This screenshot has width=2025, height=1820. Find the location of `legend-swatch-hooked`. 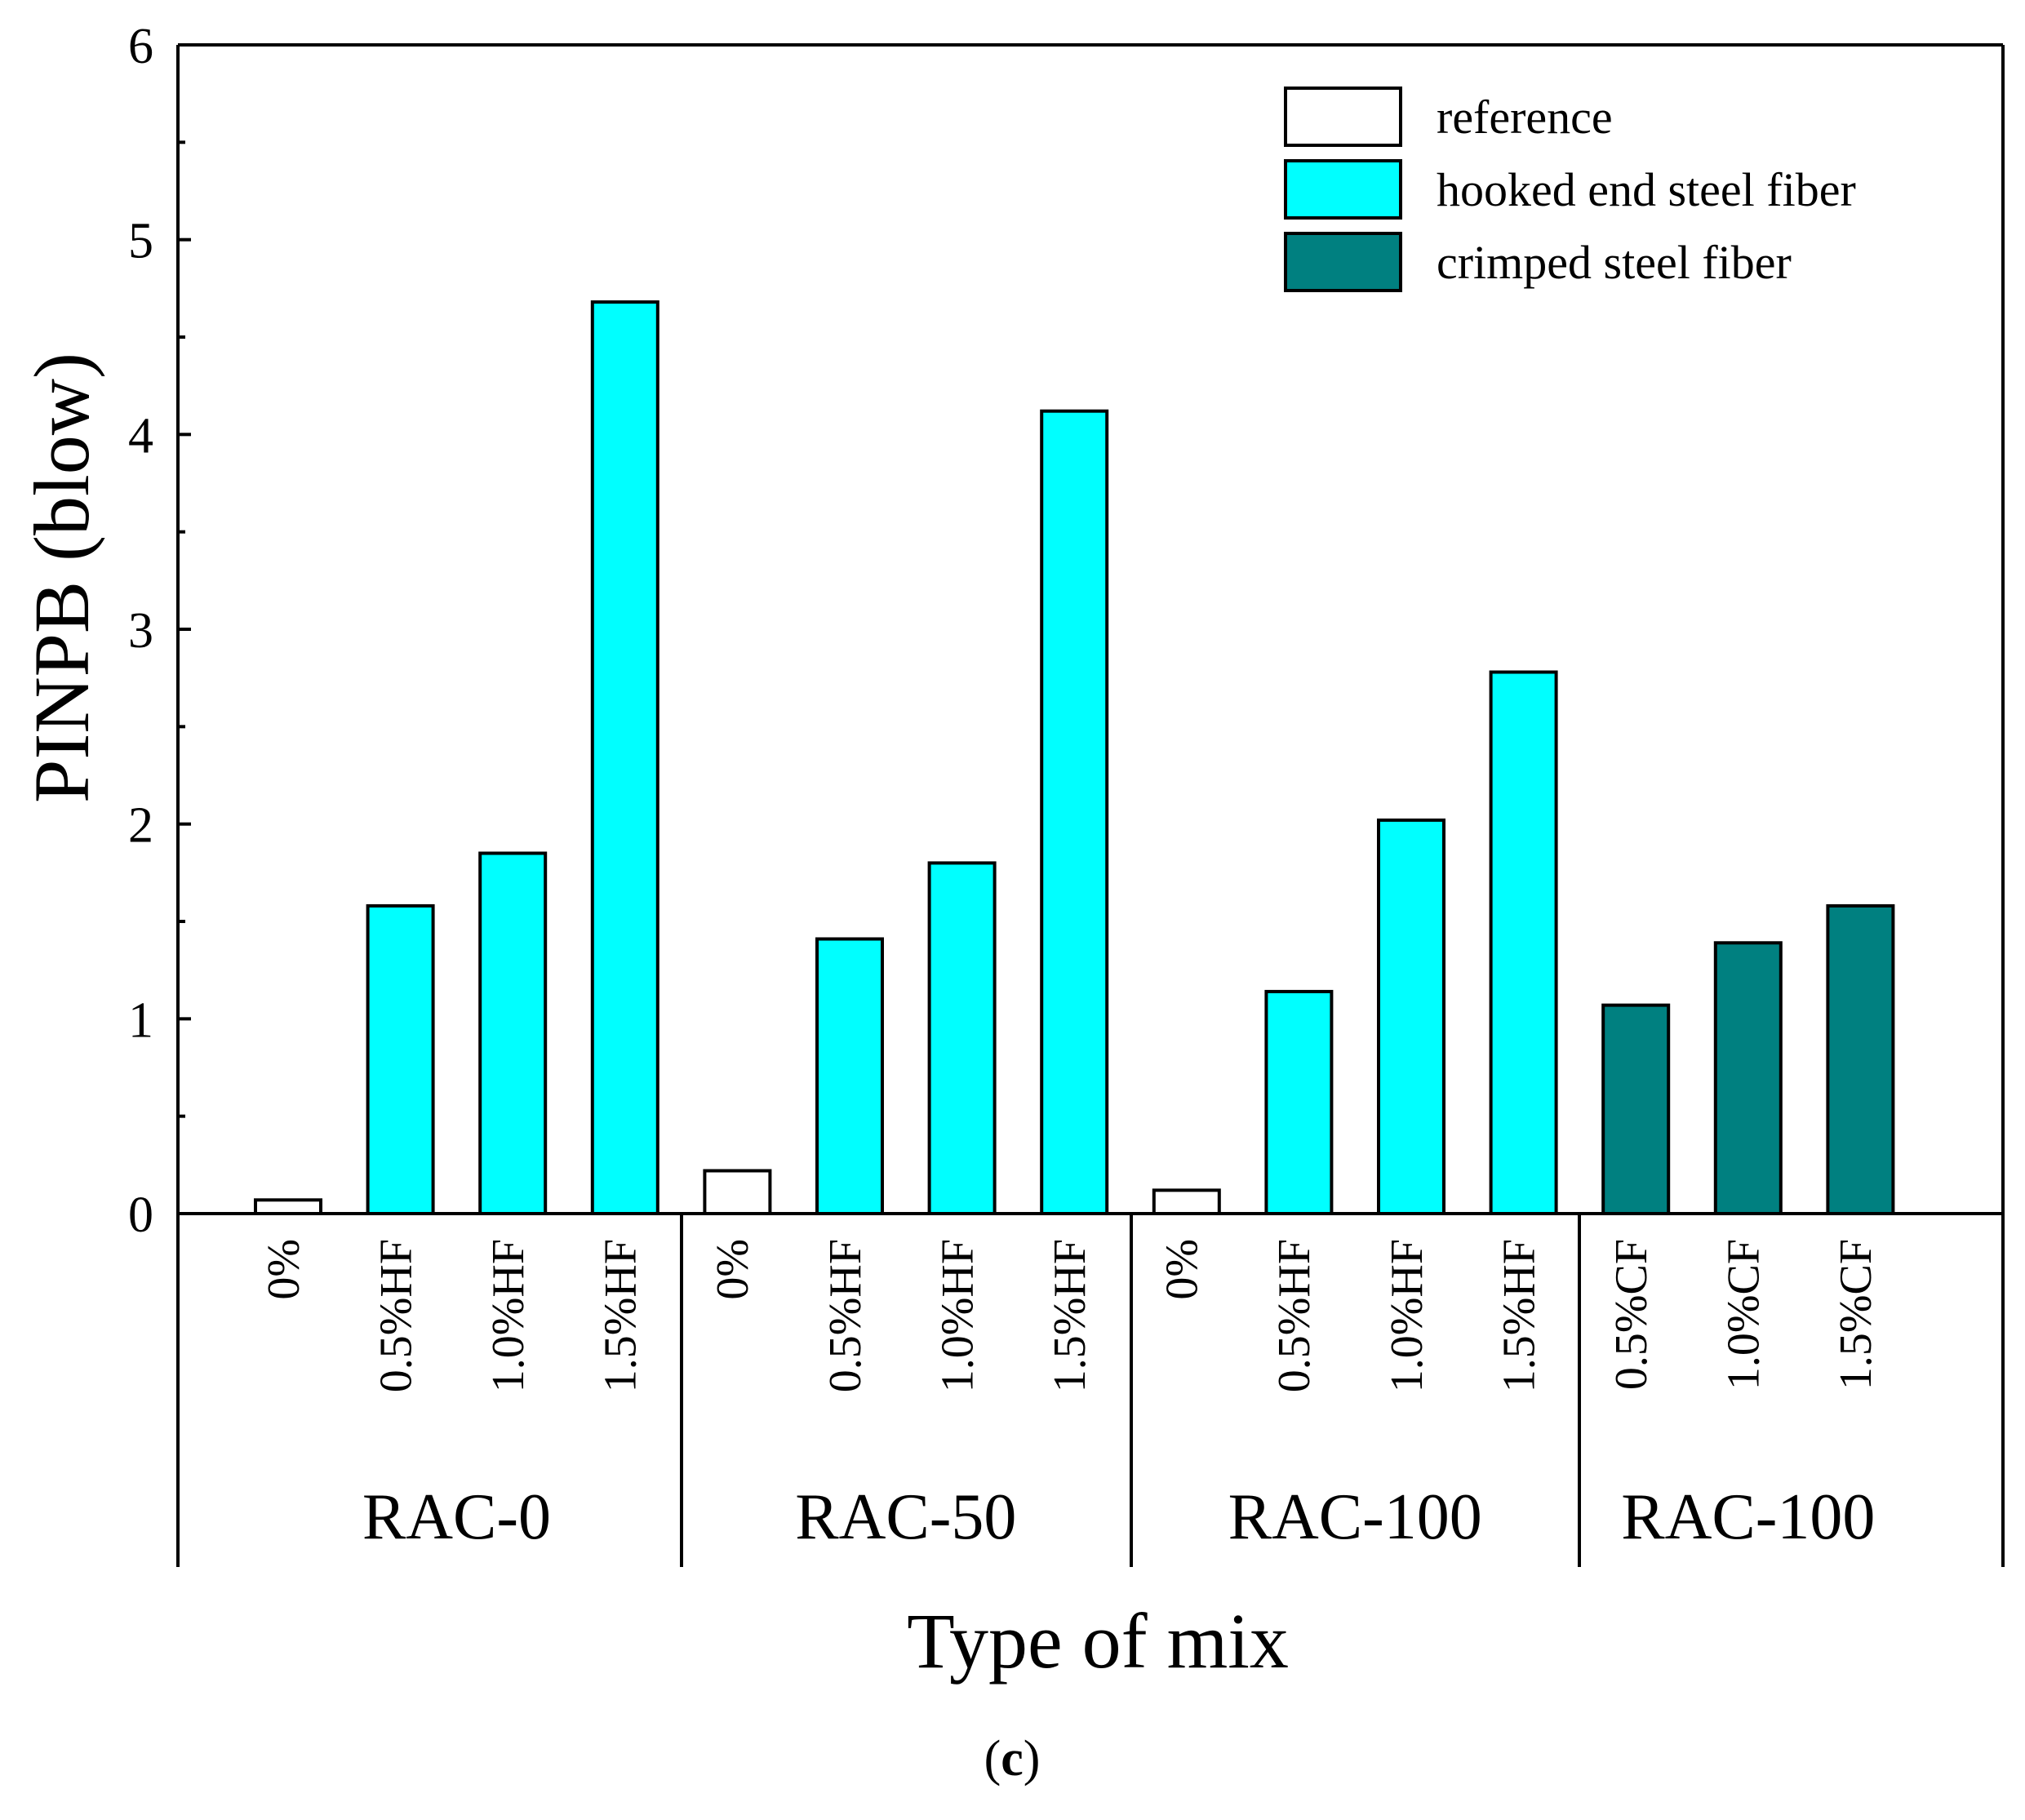

legend-swatch-hooked is located at coordinates (1343, 190).